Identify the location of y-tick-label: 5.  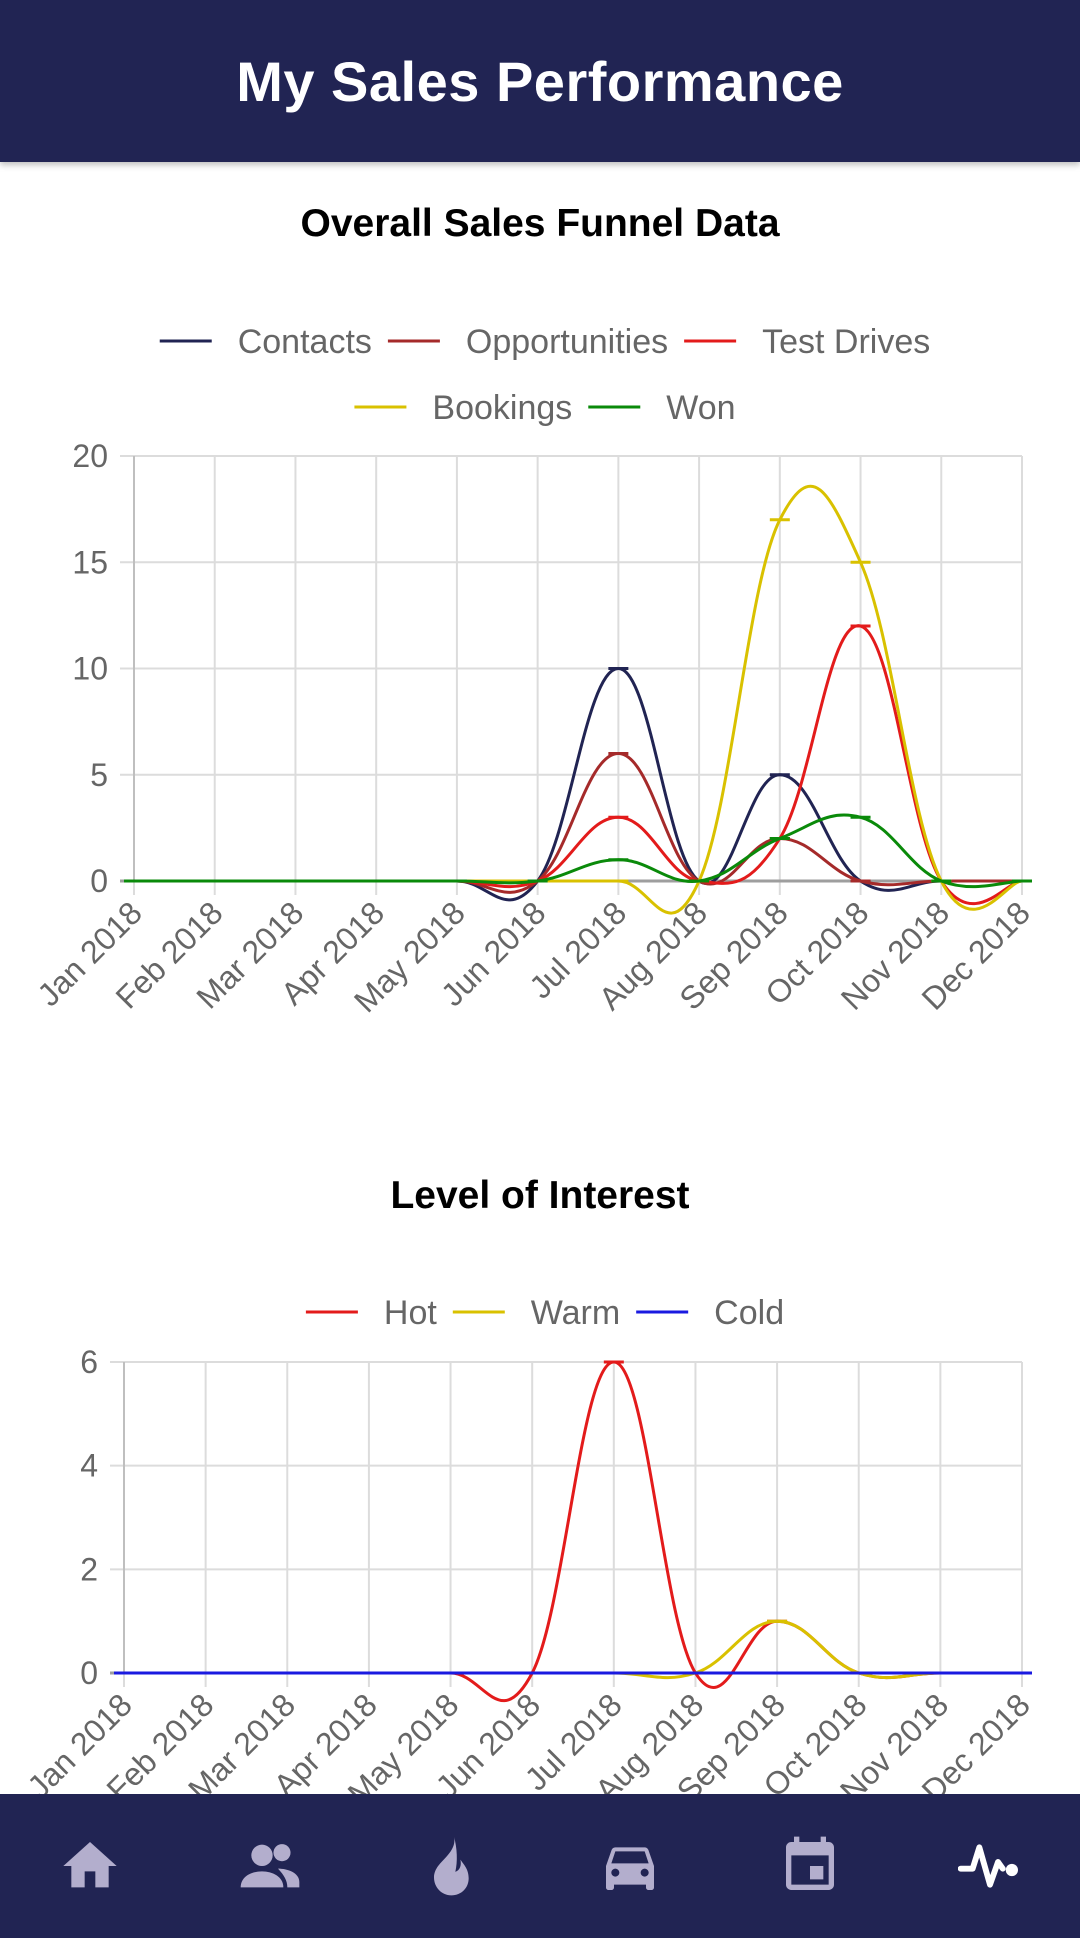
(99, 775).